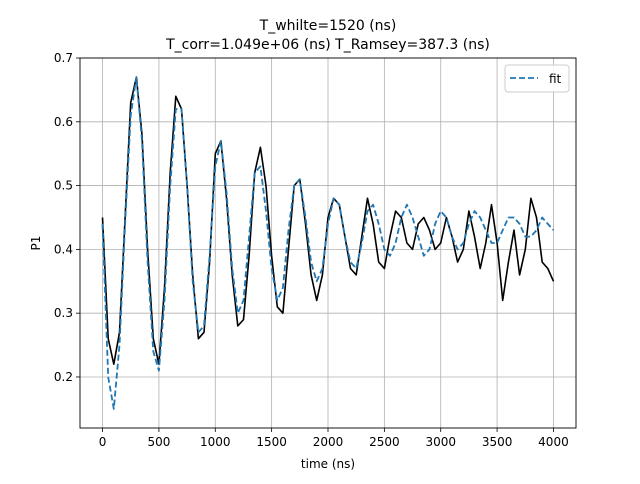 The image size is (640, 484). Describe the element at coordinates (555, 79) in the screenshot. I see `legend-fit-label: fit` at that location.